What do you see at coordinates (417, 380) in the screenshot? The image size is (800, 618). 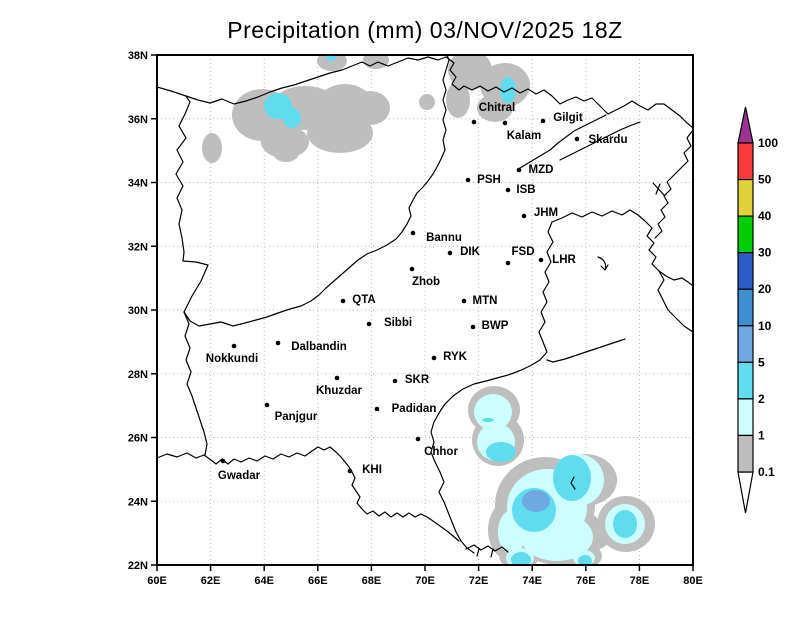 I see `city-label: SKR` at bounding box center [417, 380].